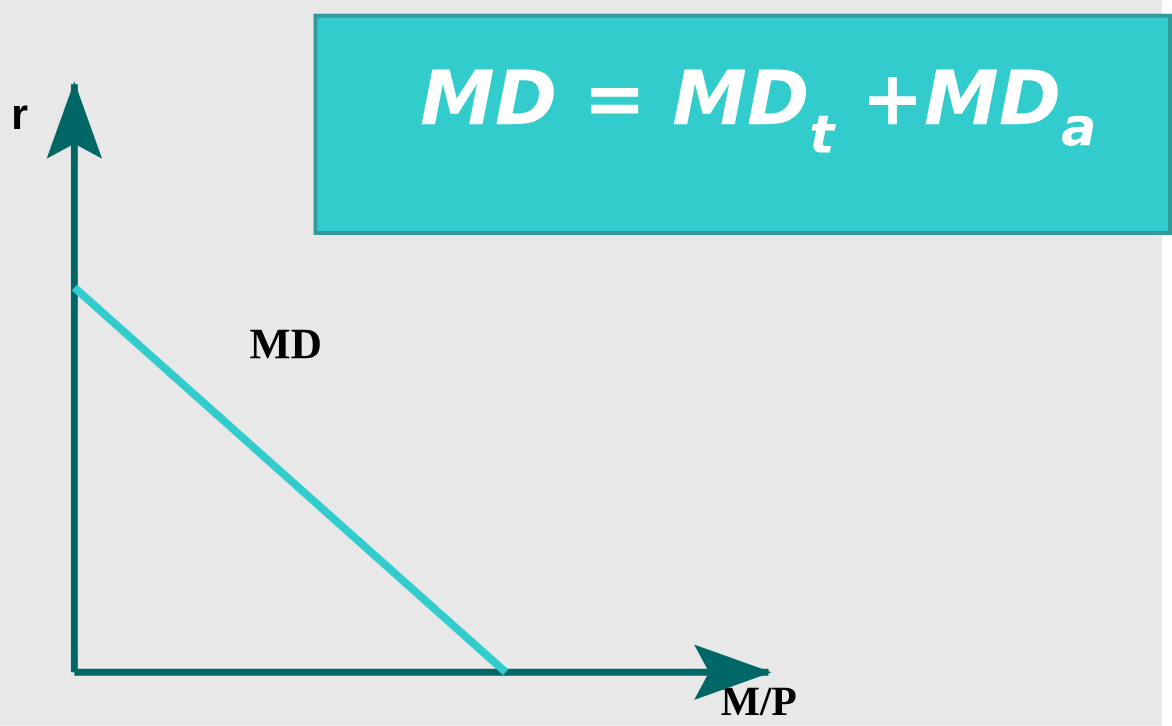 This screenshot has width=1172, height=726. What do you see at coordinates (285, 344) in the screenshot?
I see `series-label: MD` at bounding box center [285, 344].